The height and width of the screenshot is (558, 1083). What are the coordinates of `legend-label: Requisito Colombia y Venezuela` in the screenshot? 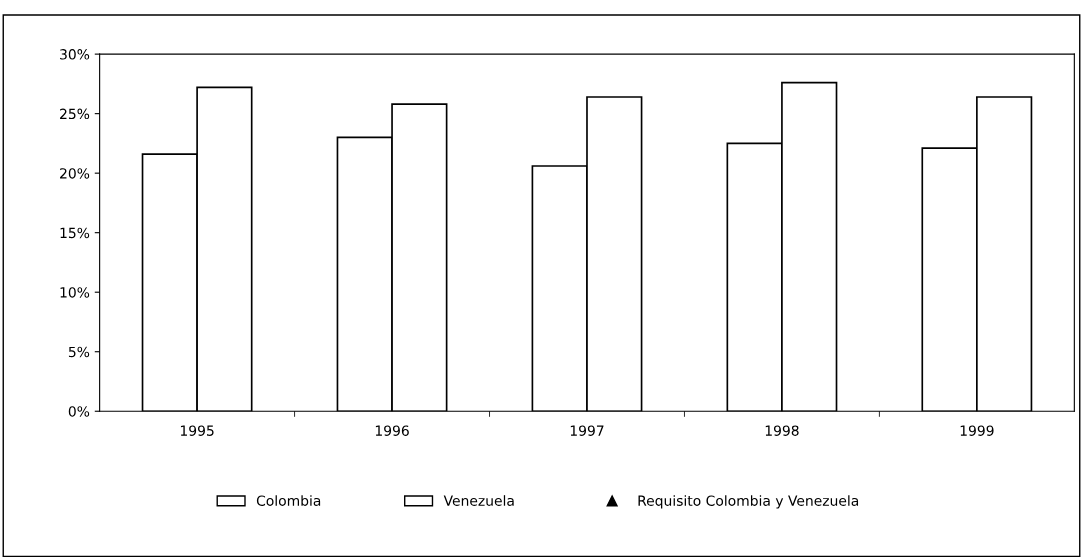 It's located at (748, 502).